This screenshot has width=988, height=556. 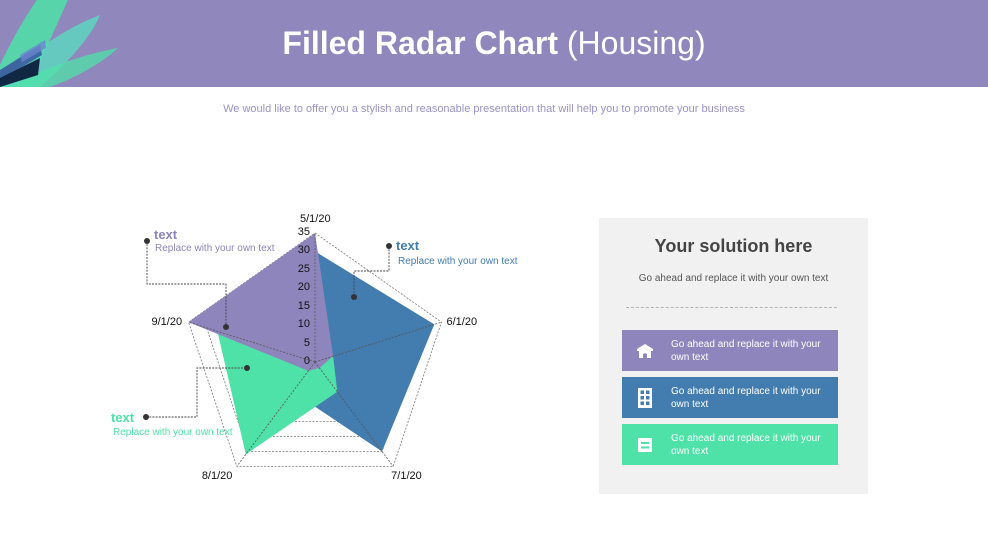 I want to click on category-label: 7/1/20, so click(x=406, y=476).